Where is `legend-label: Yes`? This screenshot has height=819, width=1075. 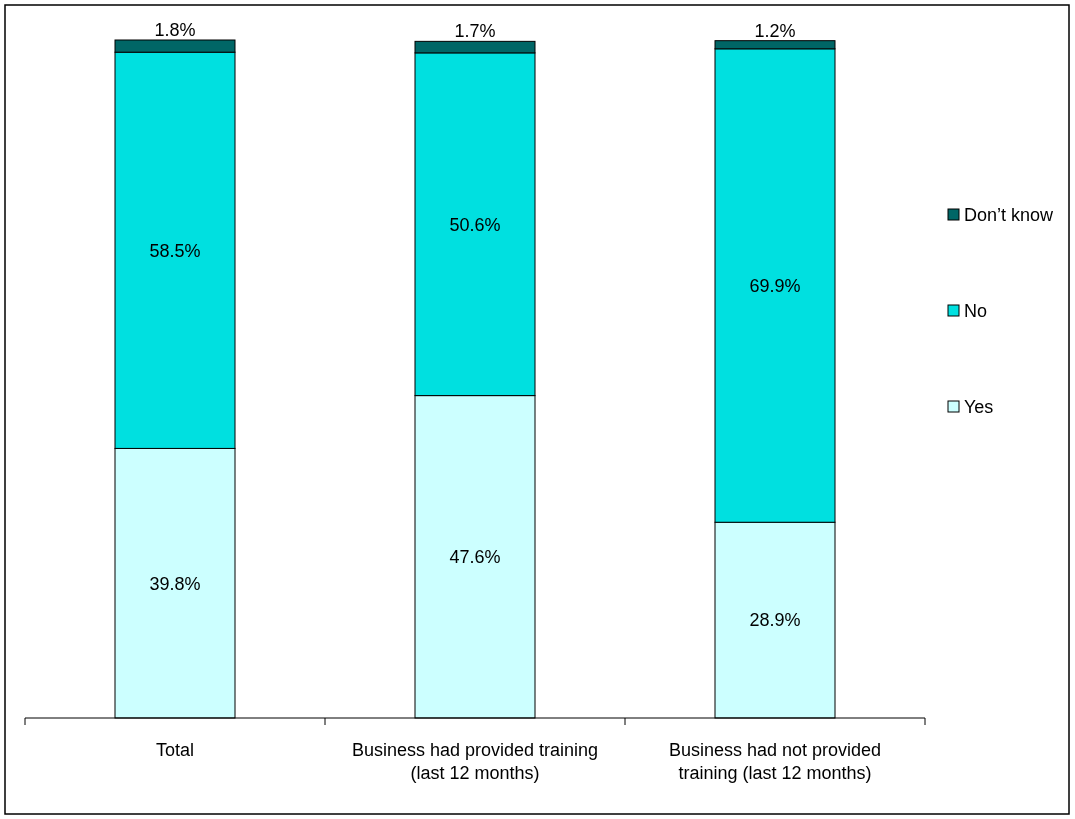 legend-label: Yes is located at coordinates (979, 407).